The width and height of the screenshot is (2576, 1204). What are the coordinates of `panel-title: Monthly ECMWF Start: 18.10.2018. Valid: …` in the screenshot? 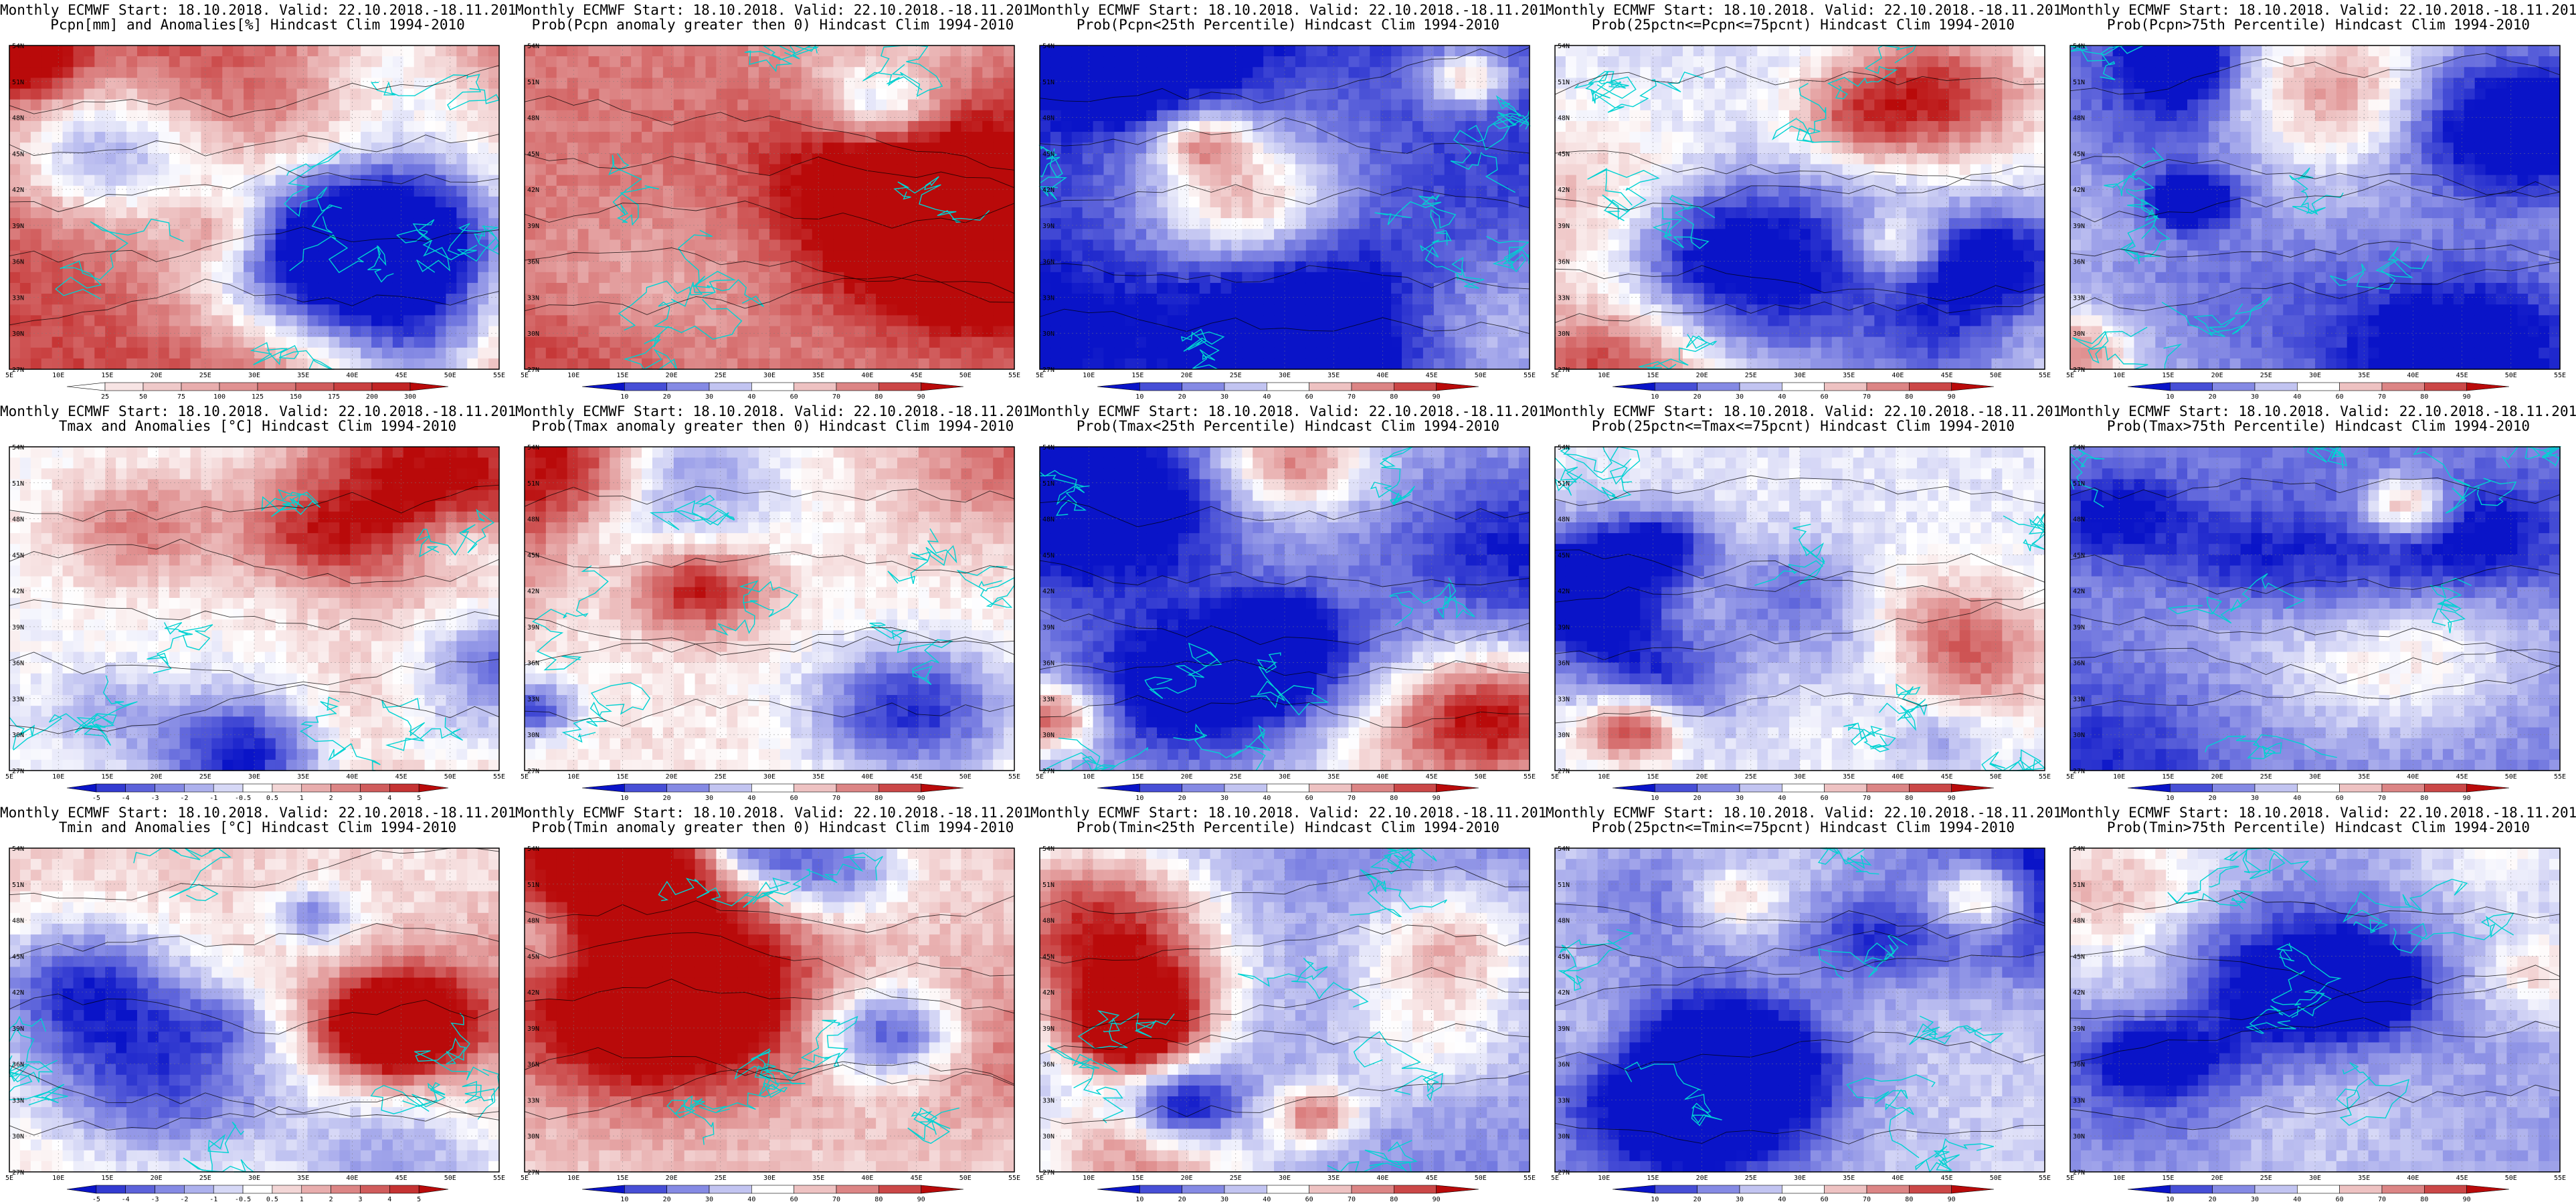 It's located at (1288, 812).